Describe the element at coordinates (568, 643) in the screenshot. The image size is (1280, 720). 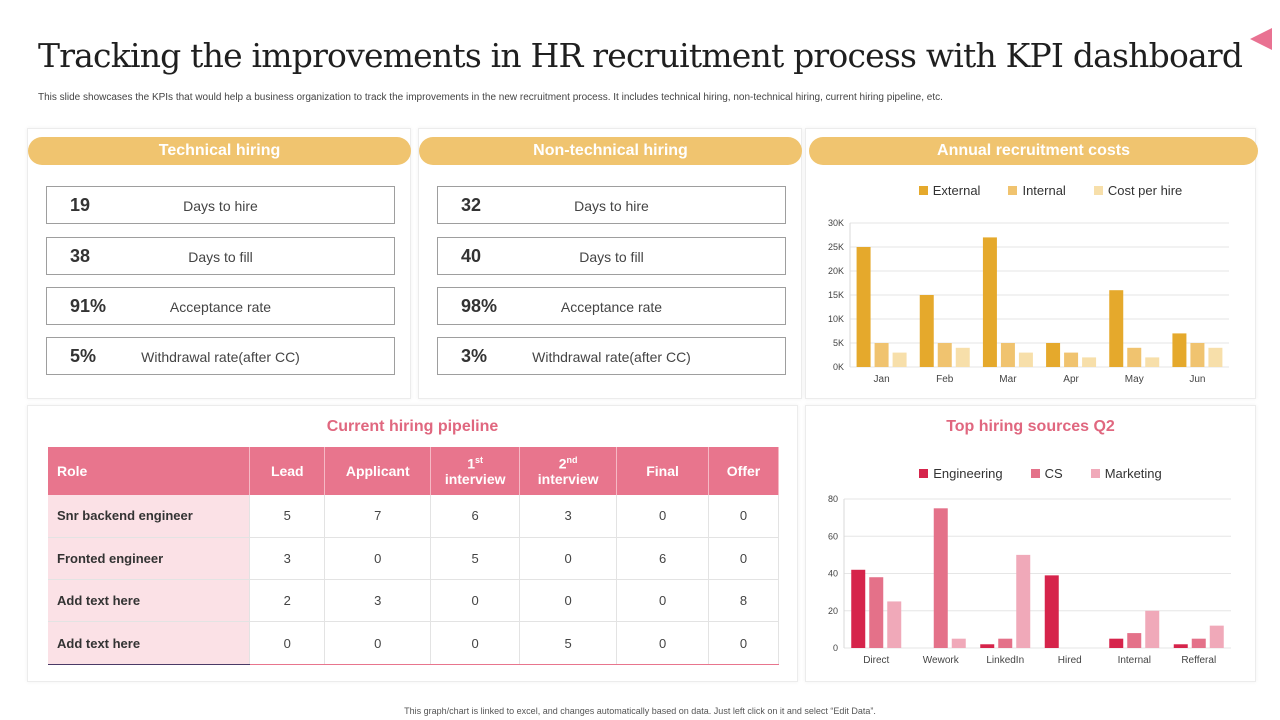
I see `cell-value: 5` at that location.